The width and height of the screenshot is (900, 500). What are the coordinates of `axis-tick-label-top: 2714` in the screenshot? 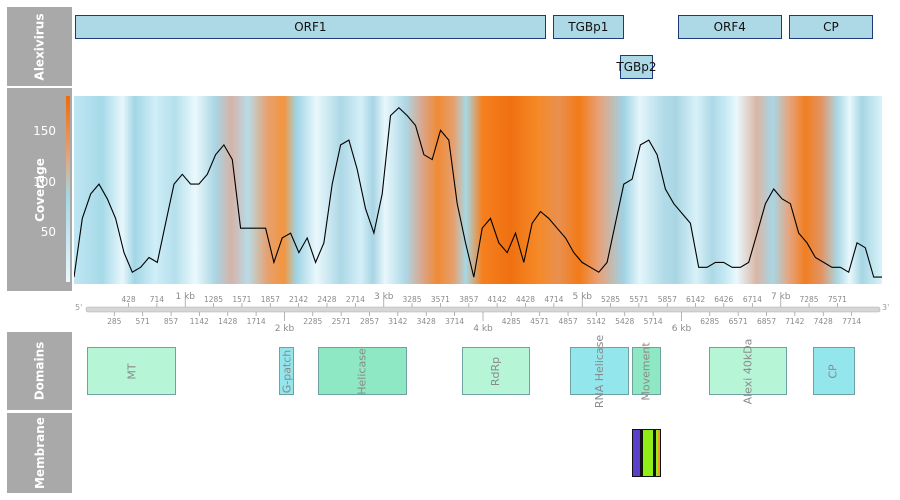 It's located at (355, 299).